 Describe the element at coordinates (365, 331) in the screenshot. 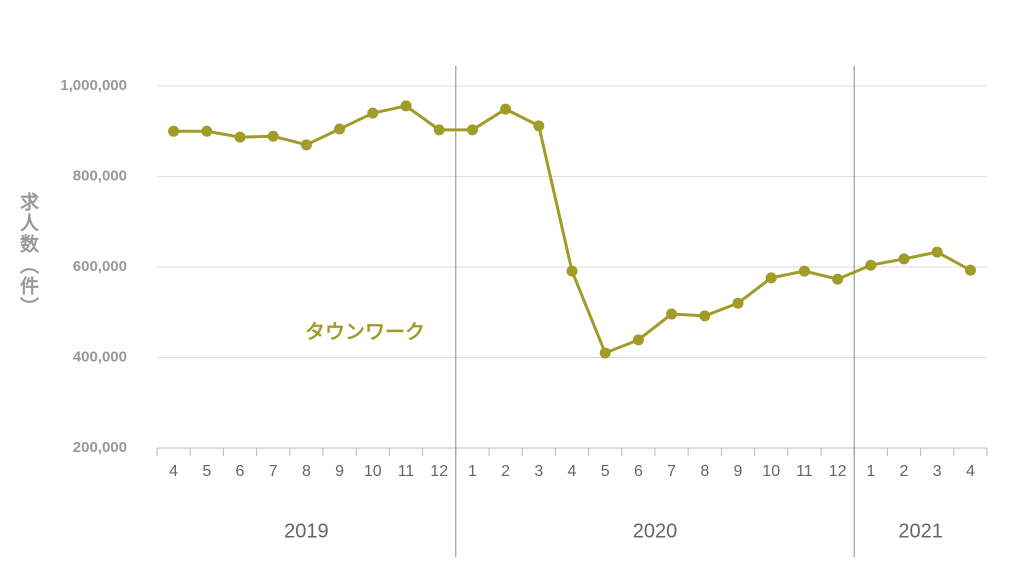

I see `series-label: タウンワーク` at that location.